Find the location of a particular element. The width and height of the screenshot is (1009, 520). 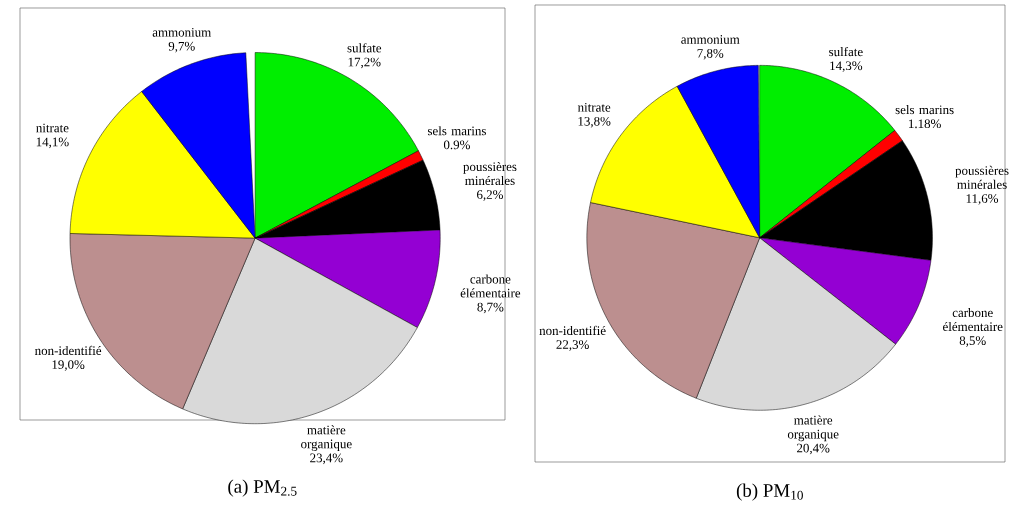

data-label: 17,2% is located at coordinates (364, 63).